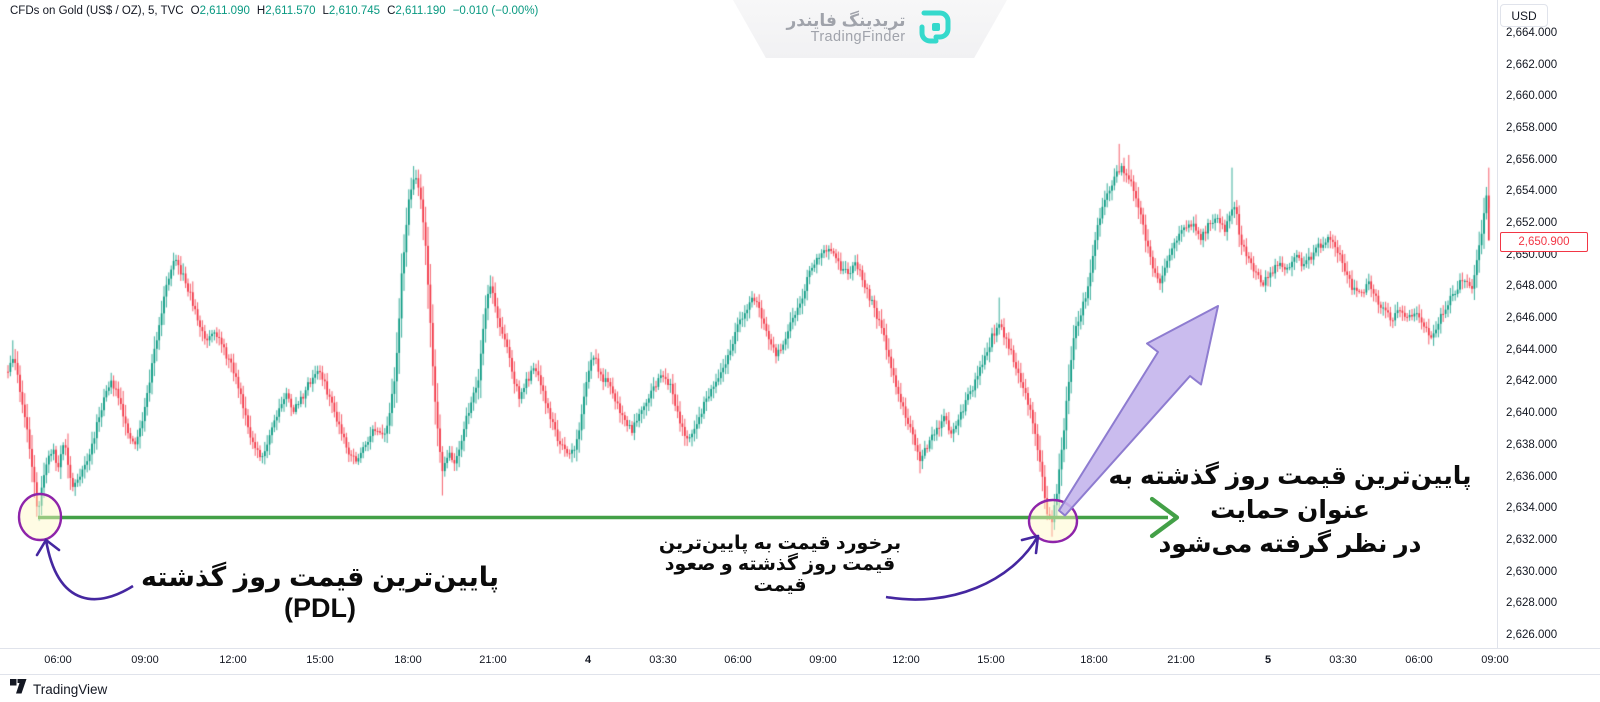  I want to click on pdl-curved-arrowhead-icon, so click(48, 547).